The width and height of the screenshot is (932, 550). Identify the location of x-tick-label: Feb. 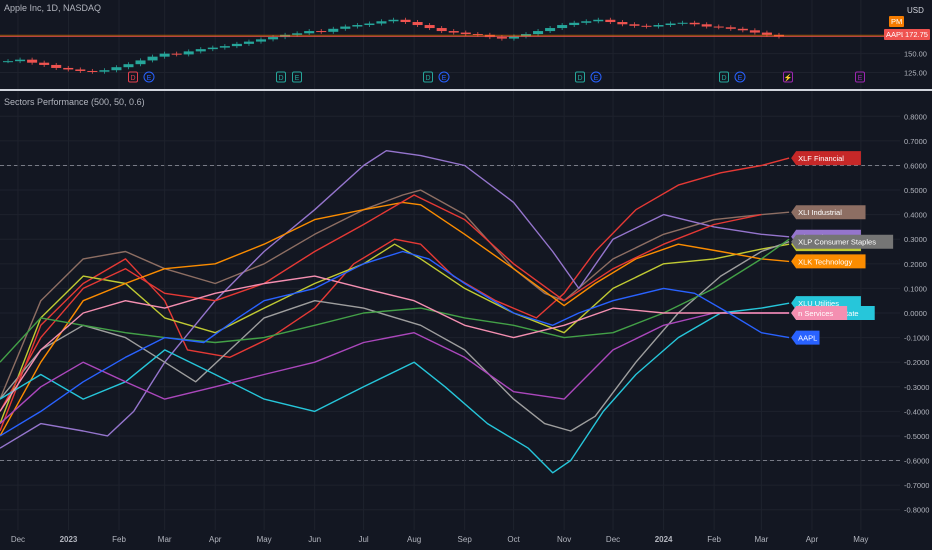
(119, 539).